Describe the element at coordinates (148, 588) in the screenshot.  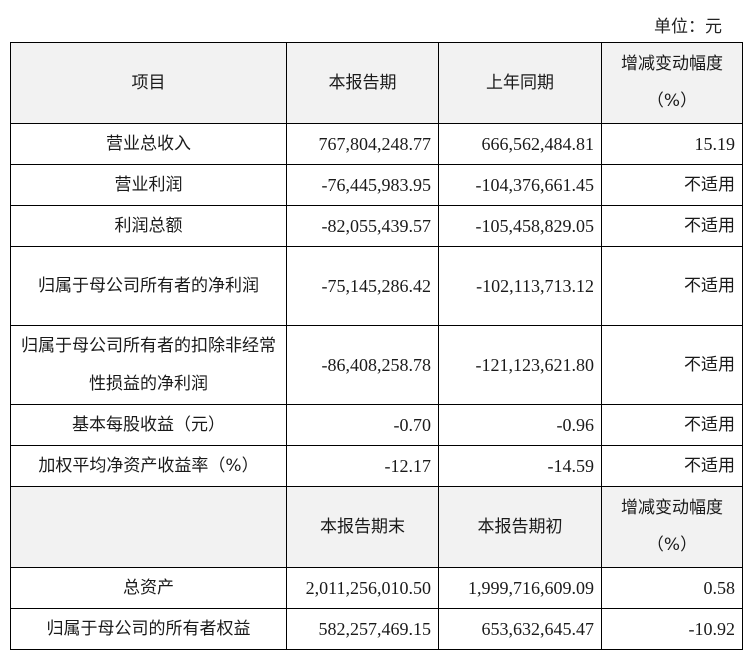
I see `row-label: 总资产` at that location.